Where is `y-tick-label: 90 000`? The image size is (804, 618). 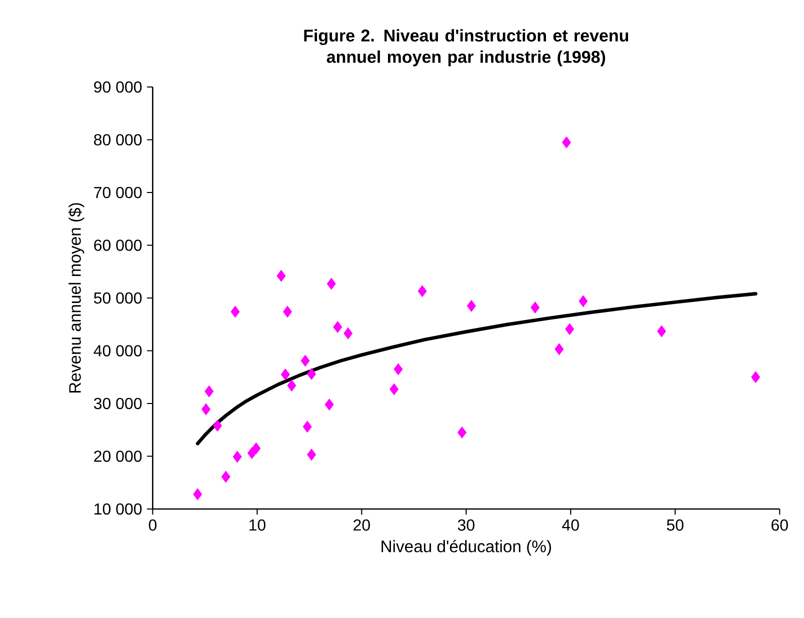 y-tick-label: 90 000 is located at coordinates (118, 87).